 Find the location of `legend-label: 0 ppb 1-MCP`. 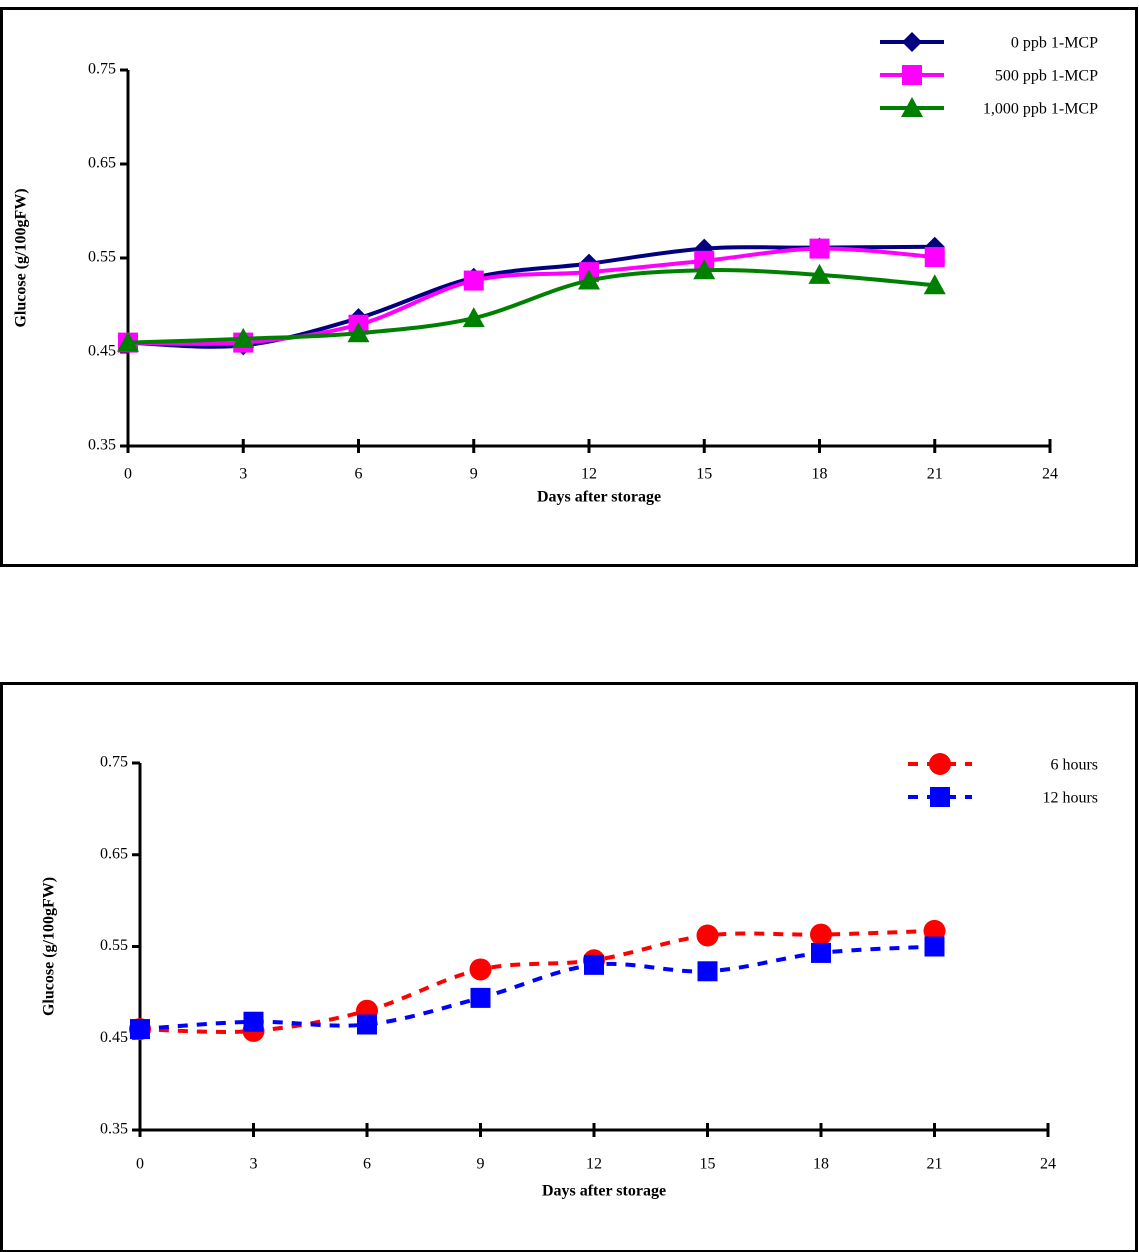

legend-label: 0 ppb 1-MCP is located at coordinates (1054, 43).